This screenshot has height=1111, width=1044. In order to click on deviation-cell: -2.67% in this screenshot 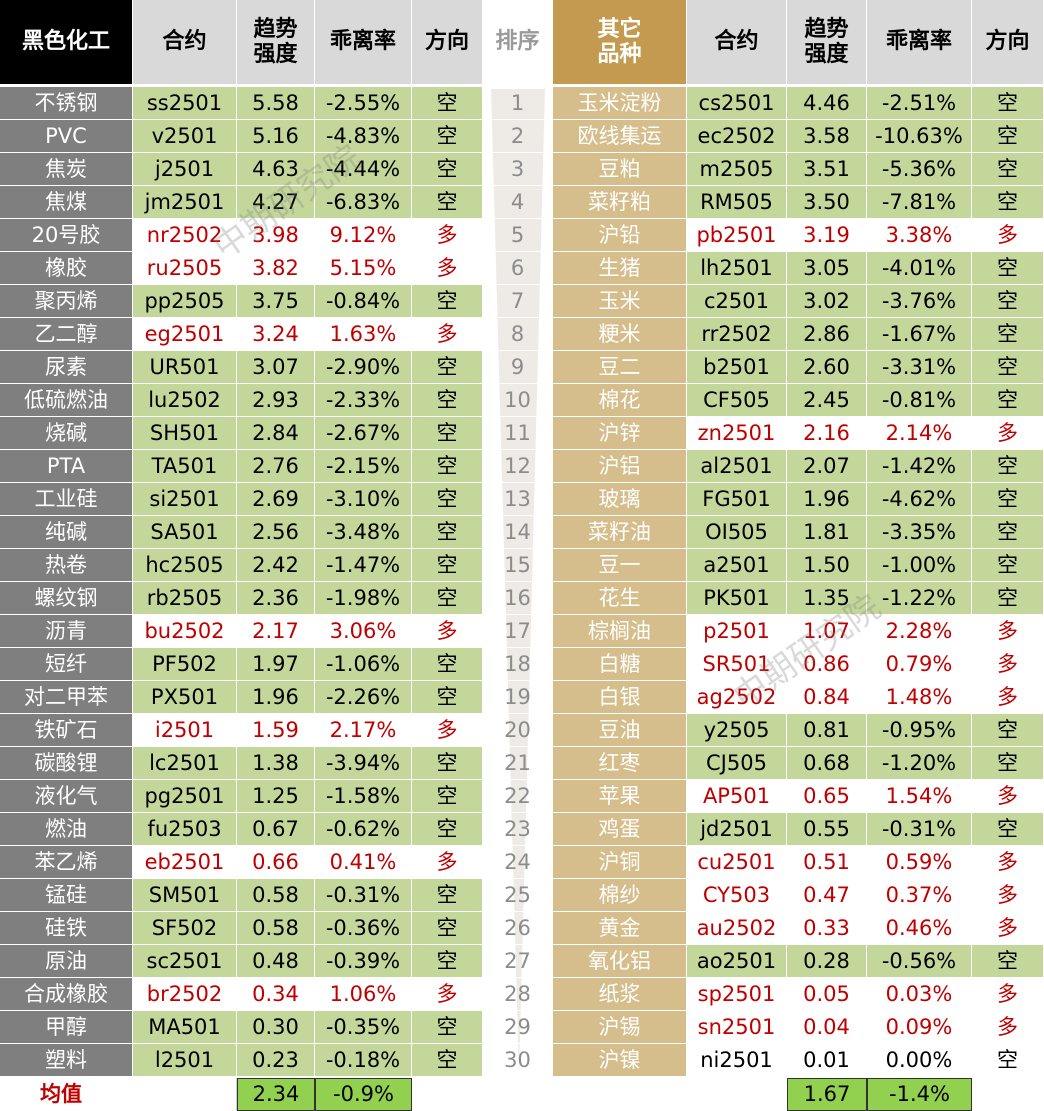, I will do `click(363, 433)`.